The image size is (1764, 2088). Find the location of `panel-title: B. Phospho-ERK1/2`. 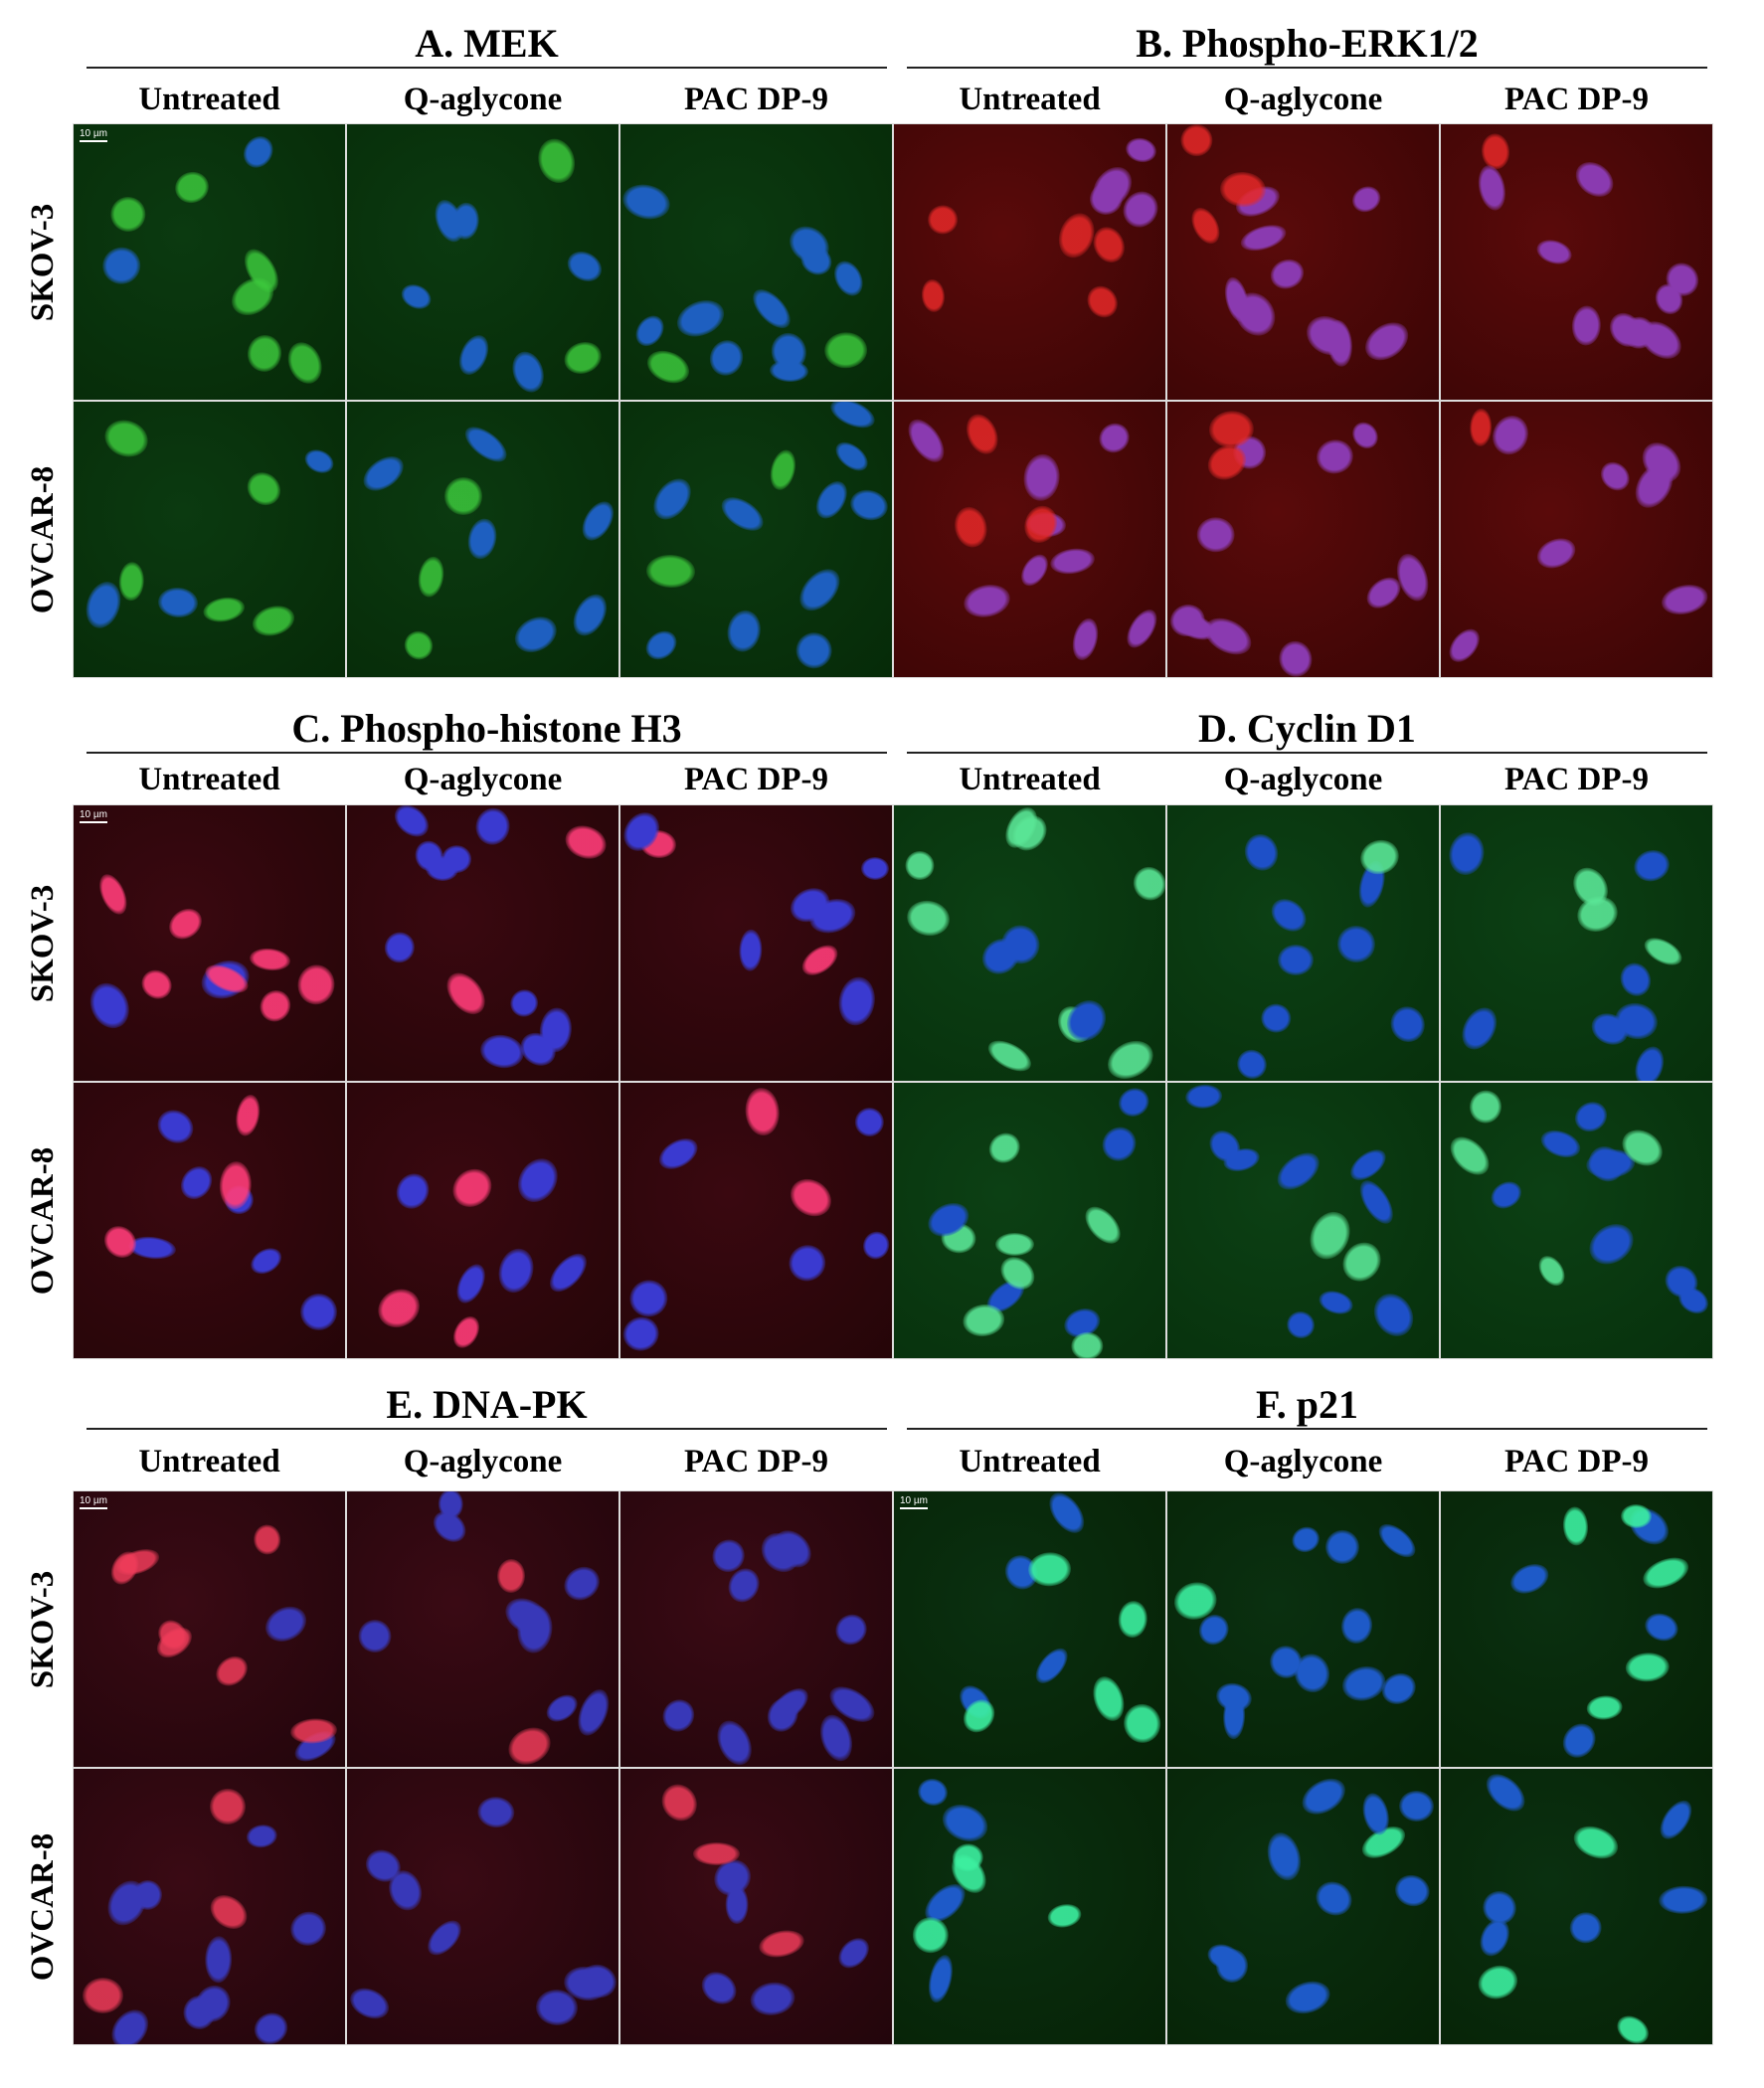

panel-title: B. Phospho-ERK1/2 is located at coordinates (1307, 43).